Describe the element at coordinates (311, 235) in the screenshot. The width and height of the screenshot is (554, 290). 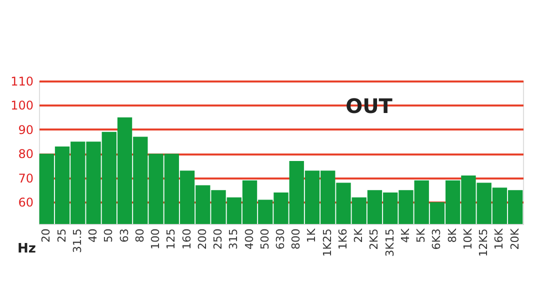
I see `x-tick-label: 1K` at that location.